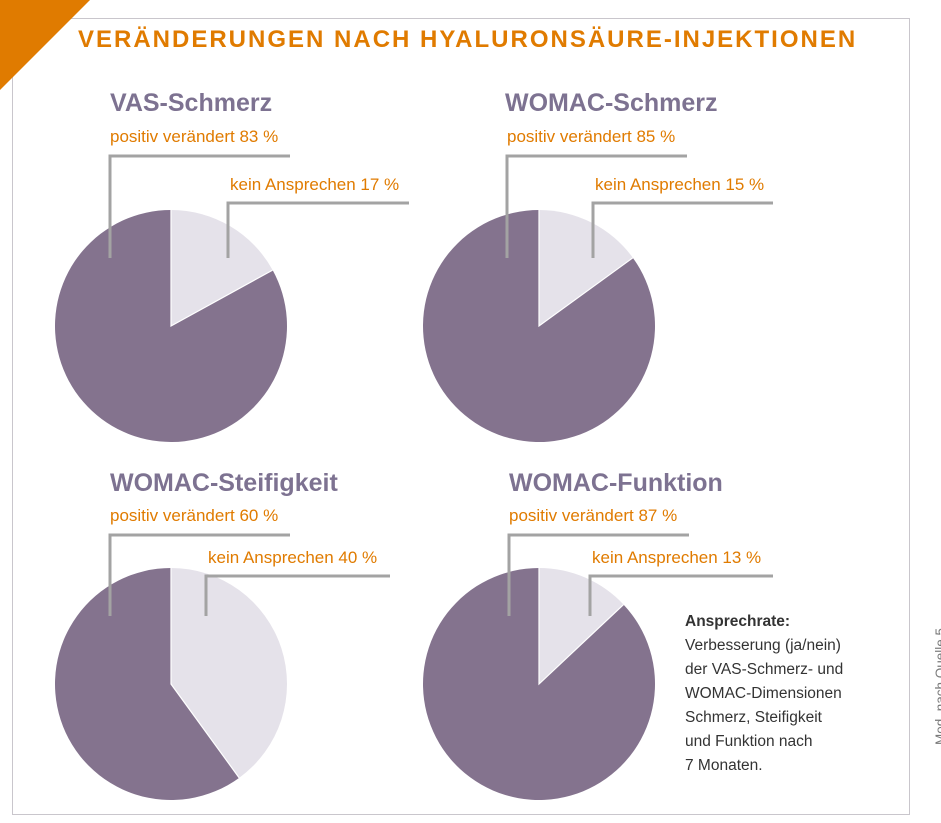 Image resolution: width=941 pixels, height=823 pixels. I want to click on note-line: Schmerz, Steifigkeit, so click(753, 717).